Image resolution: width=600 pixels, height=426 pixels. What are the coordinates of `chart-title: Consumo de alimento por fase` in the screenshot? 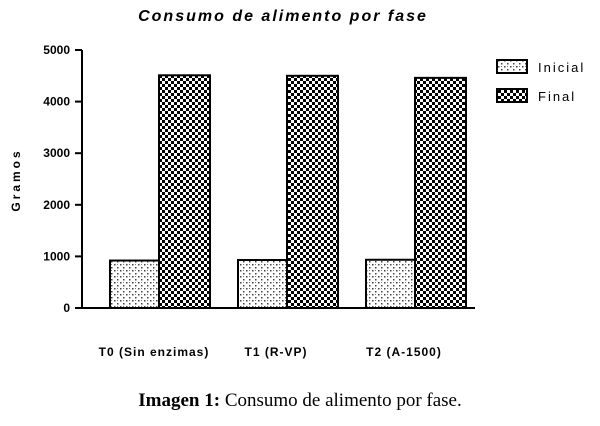 It's located at (283, 16).